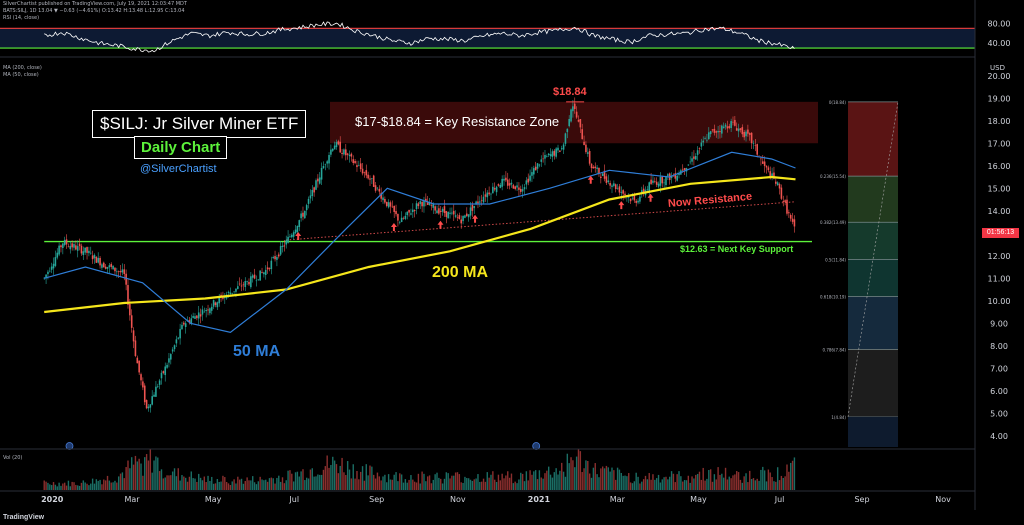 The image size is (1024, 525). Describe the element at coordinates (213, 499) in the screenshot. I see `x-tick-label: May` at that location.